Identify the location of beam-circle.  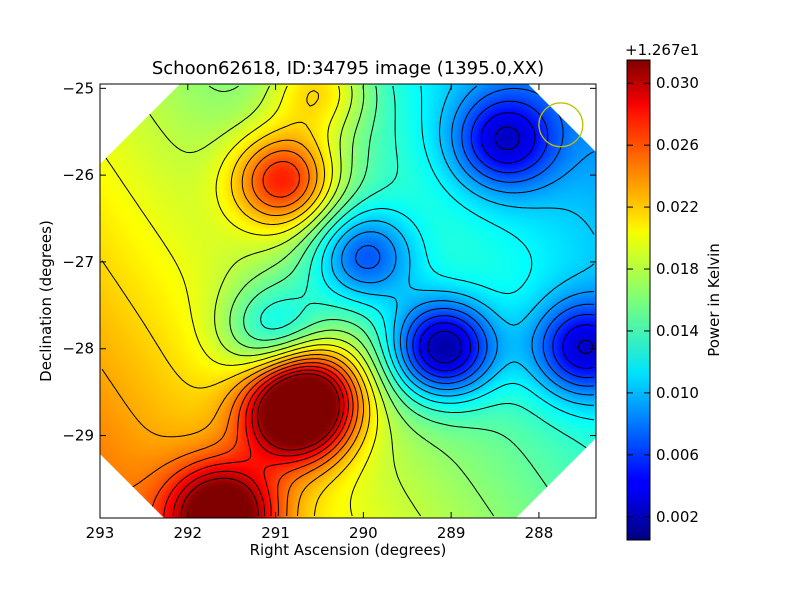
(561, 125).